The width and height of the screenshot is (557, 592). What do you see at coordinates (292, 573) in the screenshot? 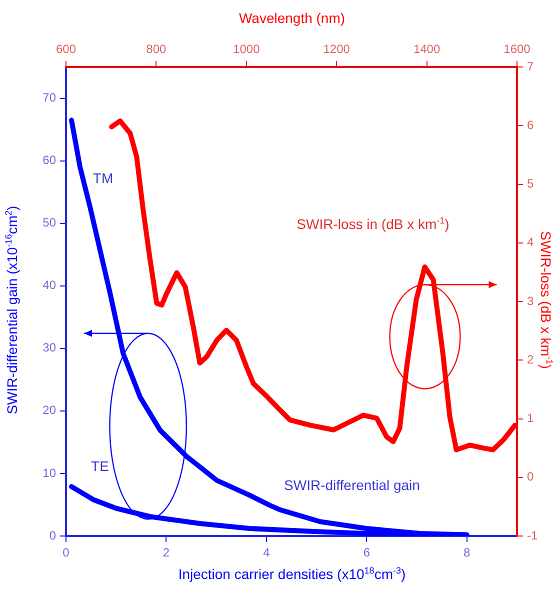
I see `x-axis-title: Injection carrier densities (x10$^{18}$cm$^{-3}$)` at bounding box center [292, 573].